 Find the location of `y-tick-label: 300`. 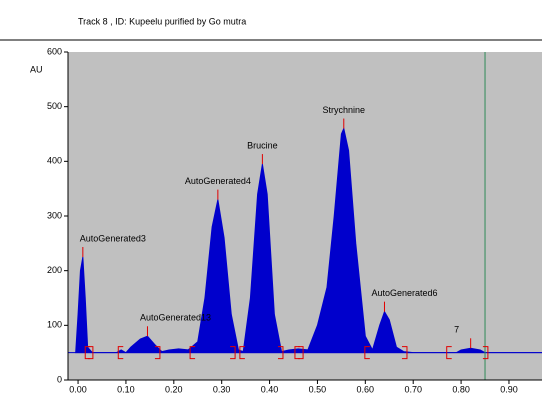

y-tick-label: 300 is located at coordinates (54, 215).